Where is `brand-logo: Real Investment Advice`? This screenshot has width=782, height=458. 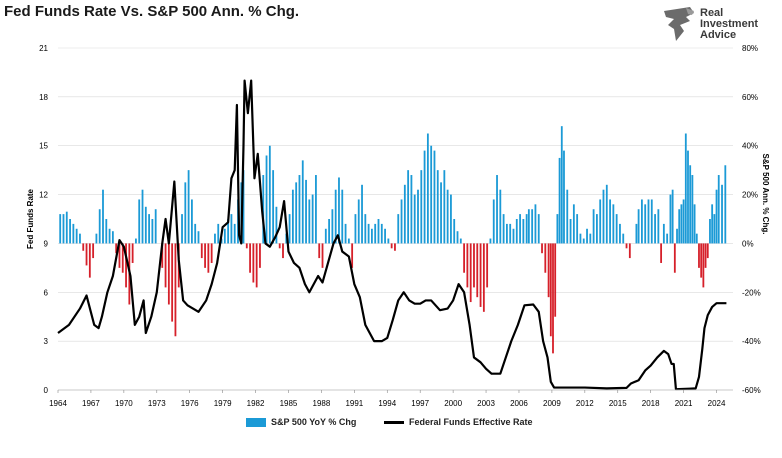
brand-logo: Real Investment Advice is located at coordinates (716, 25).